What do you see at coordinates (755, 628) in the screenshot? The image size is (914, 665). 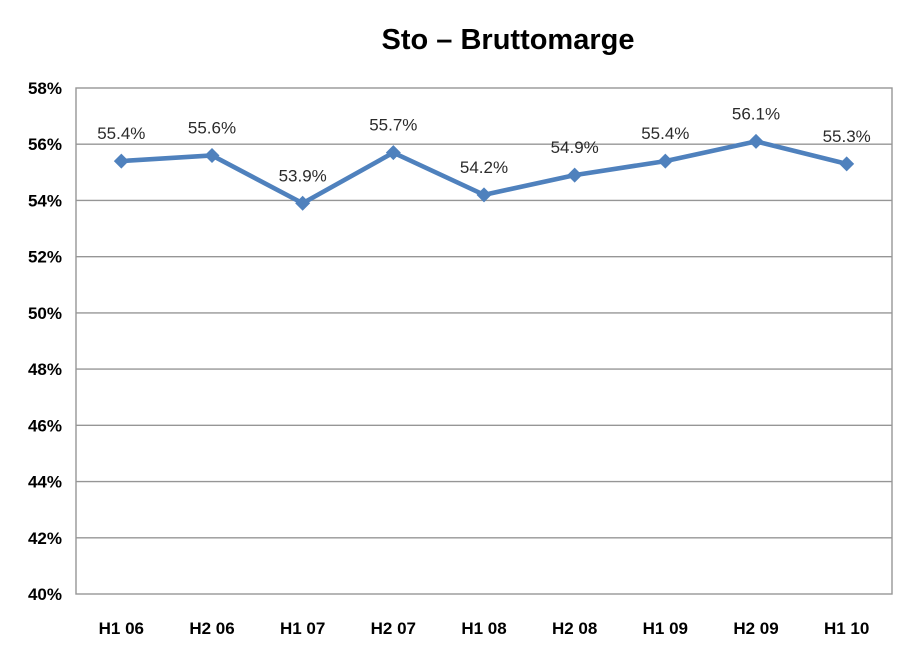 I see `x-tick-label: H2 09` at bounding box center [755, 628].